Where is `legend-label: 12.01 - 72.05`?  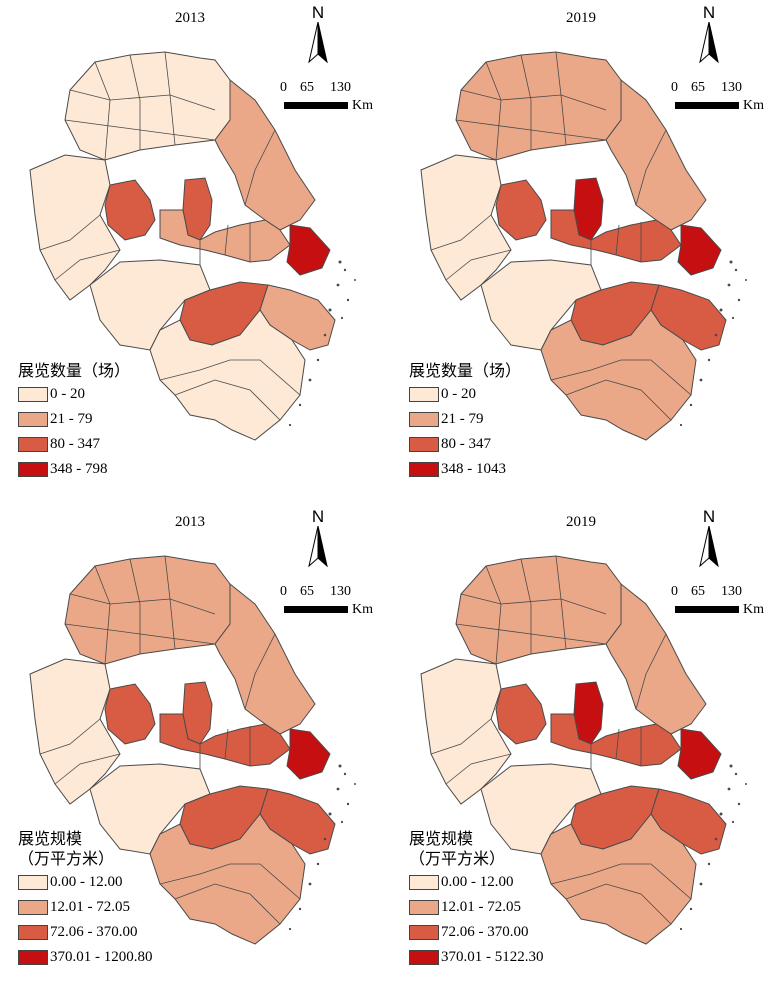
legend-label: 12.01 - 72.05 is located at coordinates (481, 907).